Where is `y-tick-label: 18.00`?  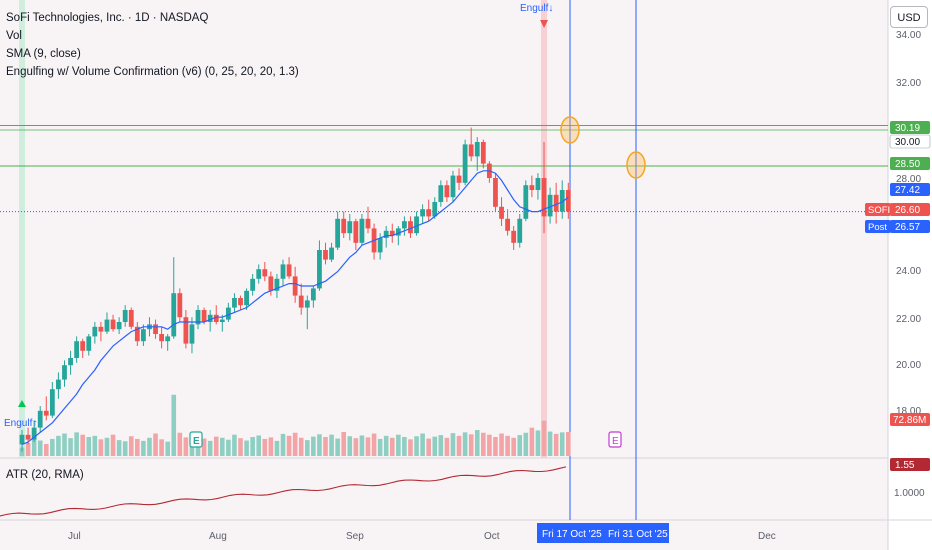 y-tick-label: 18.00 is located at coordinates (908, 411).